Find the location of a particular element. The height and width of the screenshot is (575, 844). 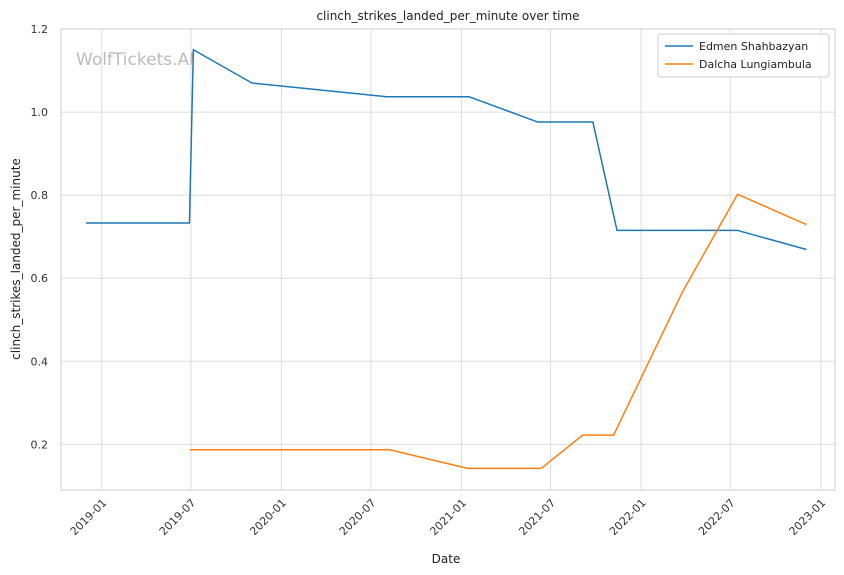

legend-label-edmen-shahbazyan: Edmen Shahbazyan is located at coordinates (753, 46).